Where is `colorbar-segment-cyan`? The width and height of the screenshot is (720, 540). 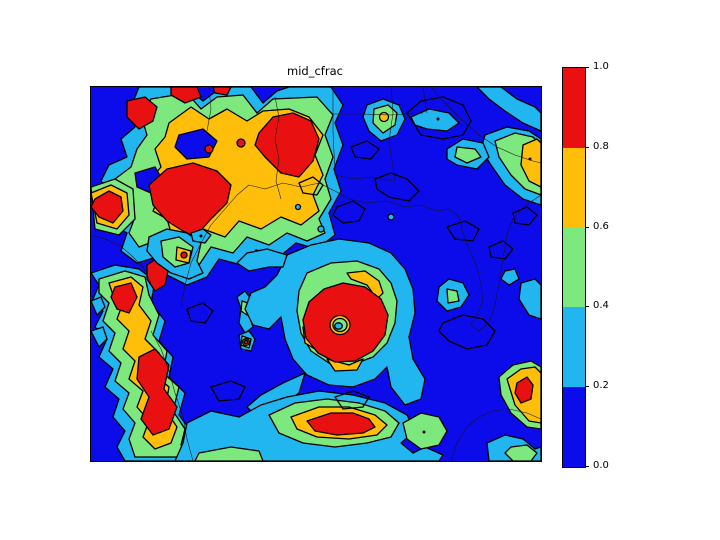 colorbar-segment-cyan is located at coordinates (574, 347).